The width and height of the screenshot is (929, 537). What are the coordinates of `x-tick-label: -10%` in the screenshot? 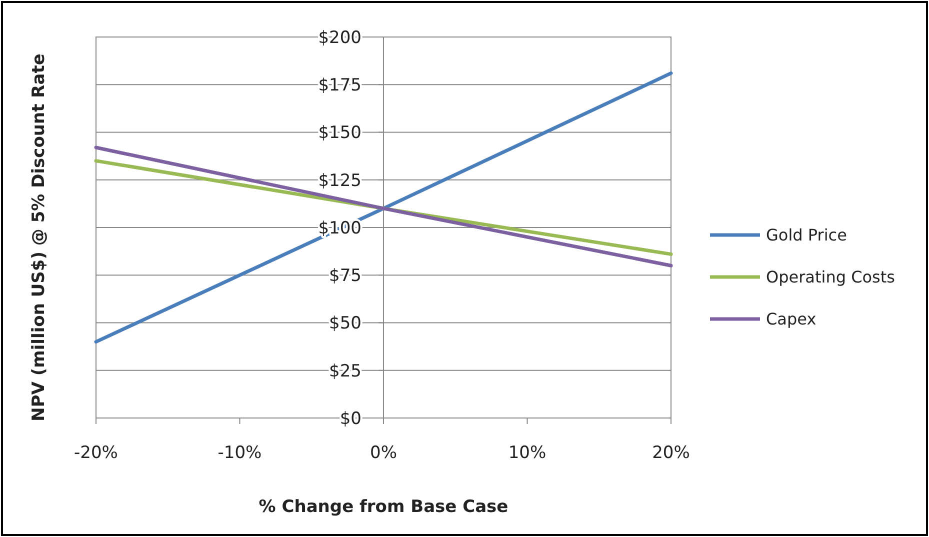 It's located at (240, 453).